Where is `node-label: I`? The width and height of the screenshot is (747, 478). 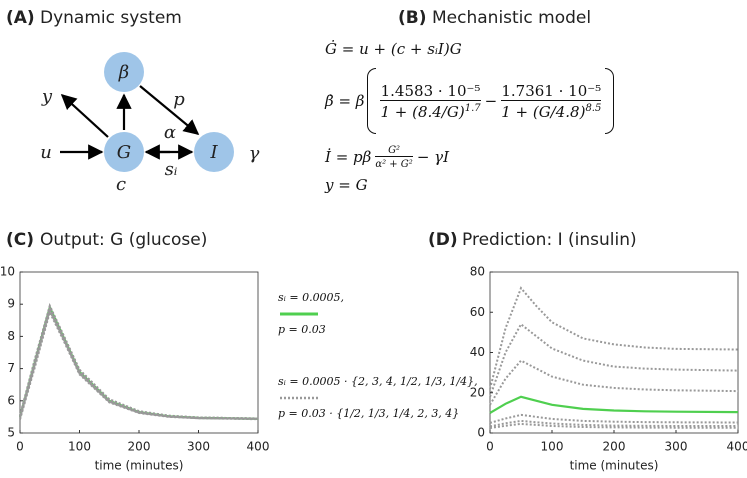 node-label: I is located at coordinates (213, 152).